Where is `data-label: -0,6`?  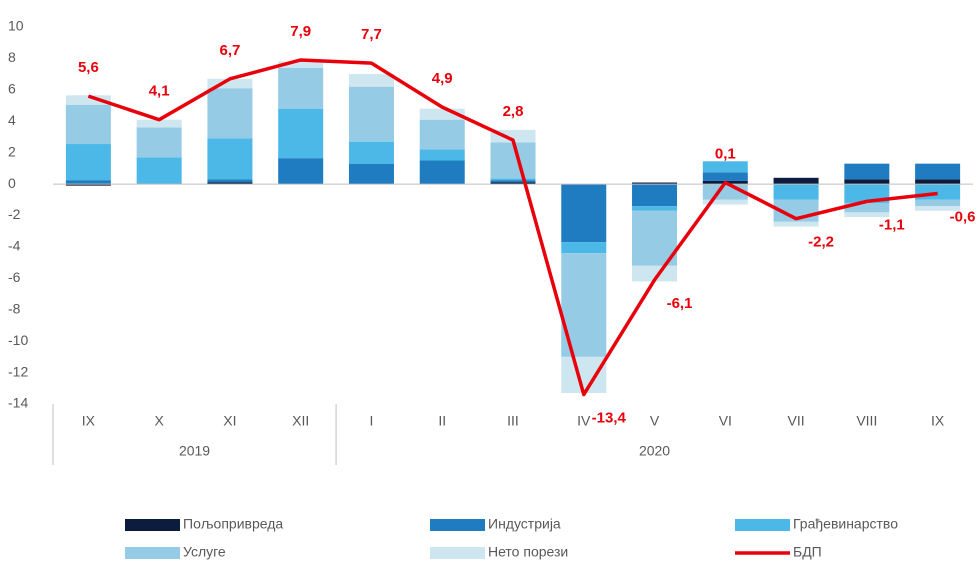 data-label: -0,6 is located at coordinates (963, 216).